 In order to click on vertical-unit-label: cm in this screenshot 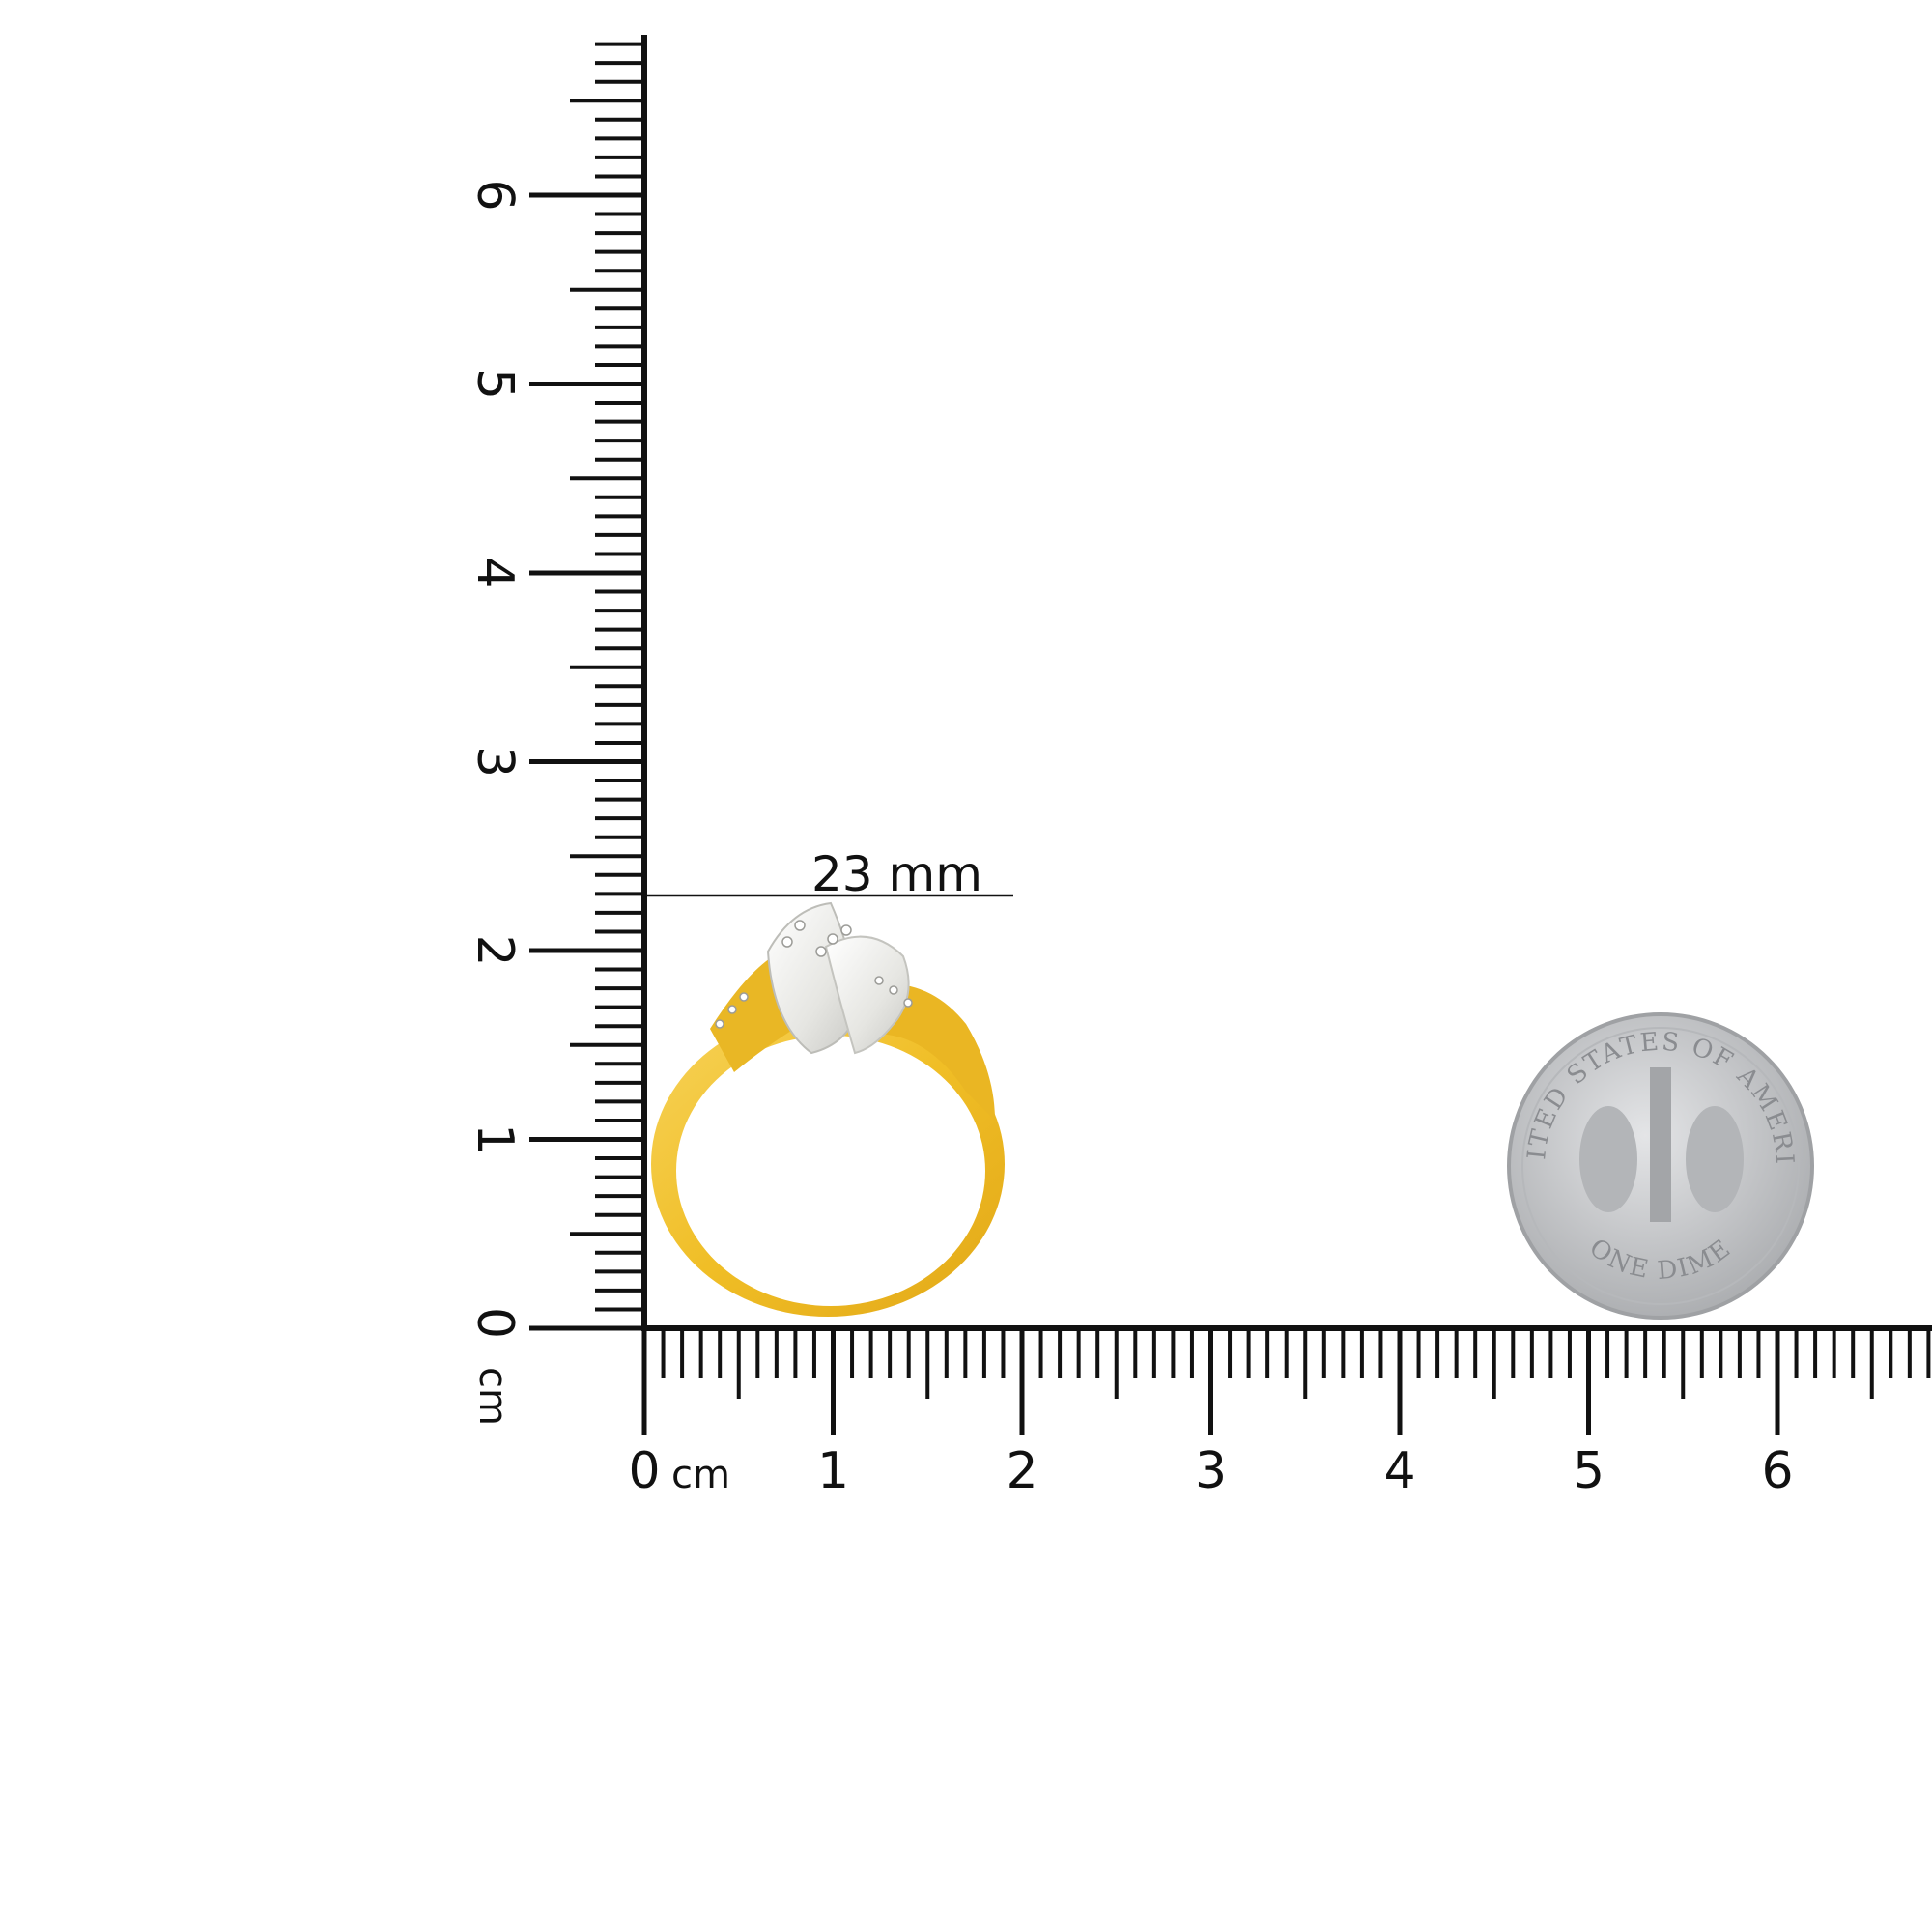, I will do `click(492, 1396)`.